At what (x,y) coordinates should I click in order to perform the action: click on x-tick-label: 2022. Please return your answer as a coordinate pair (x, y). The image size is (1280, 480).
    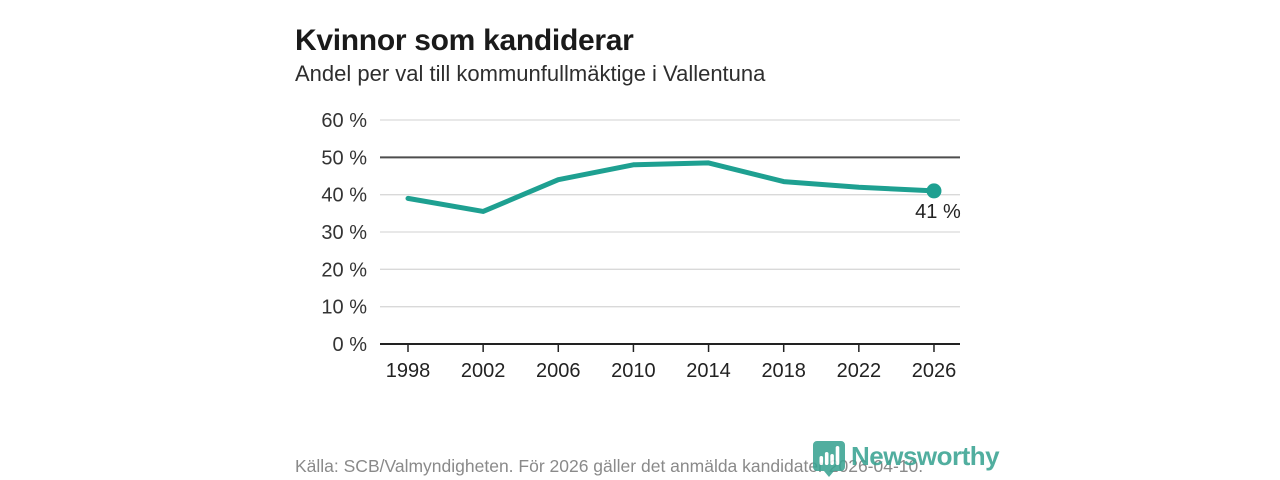
    Looking at the image, I should click on (859, 371).